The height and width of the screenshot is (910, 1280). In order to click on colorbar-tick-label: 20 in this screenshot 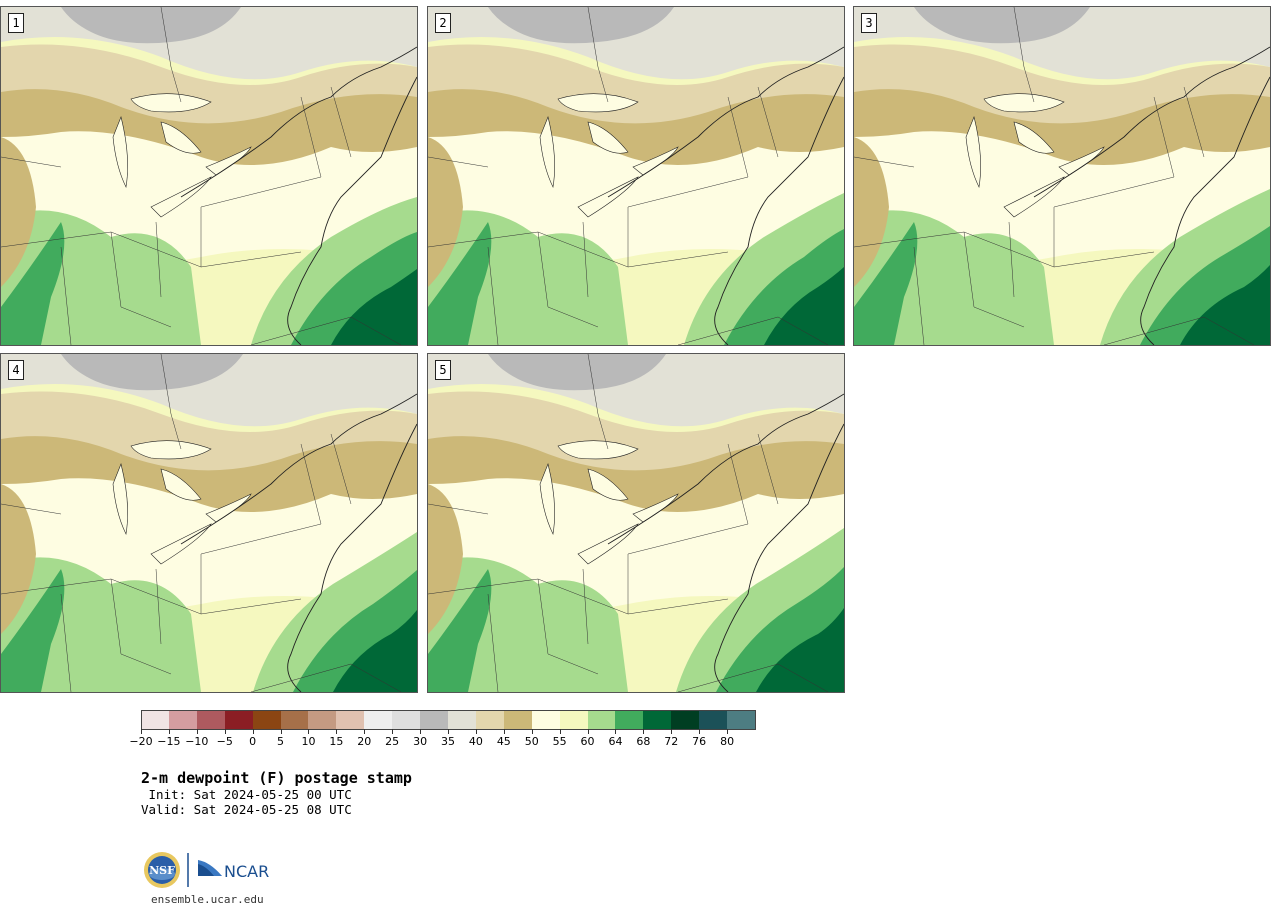, I will do `click(364, 741)`.